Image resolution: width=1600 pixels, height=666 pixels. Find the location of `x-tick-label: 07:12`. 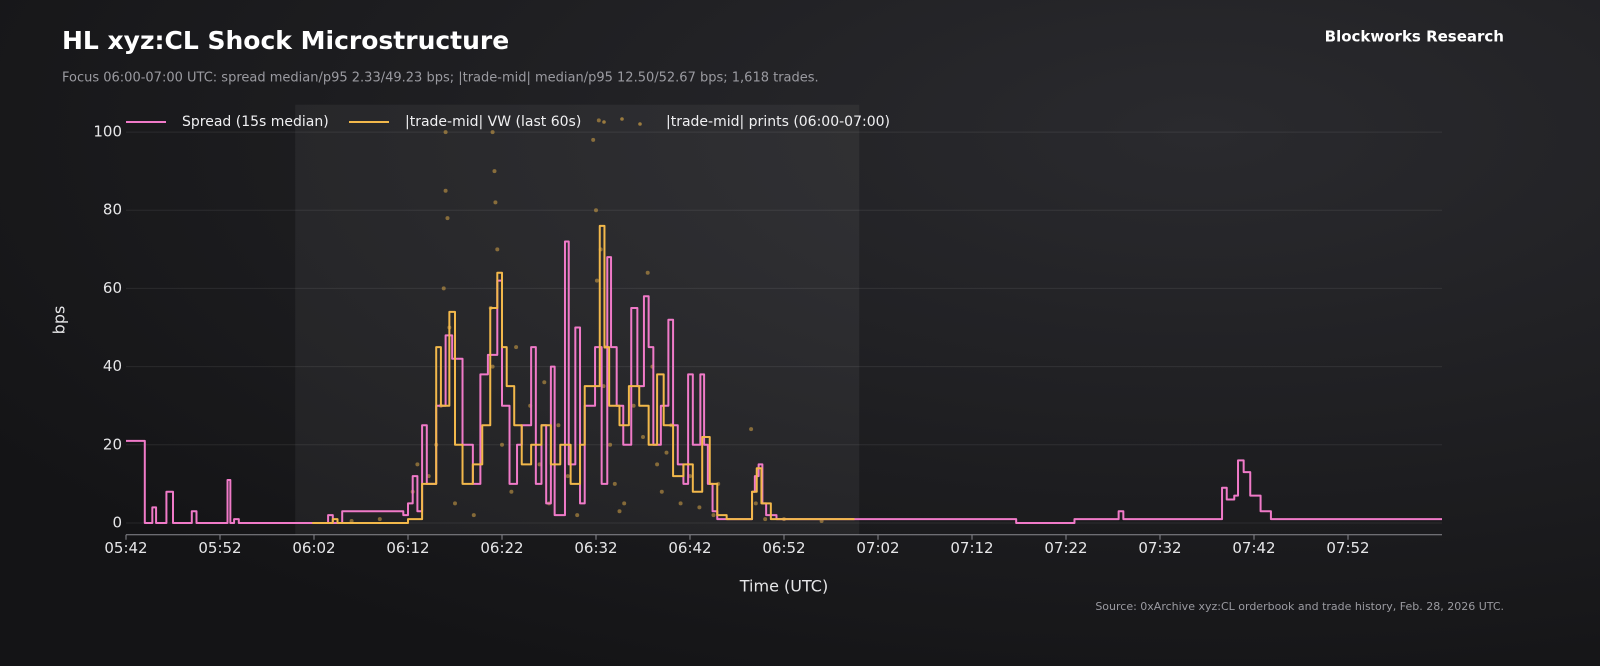

x-tick-label: 07:12 is located at coordinates (971, 548).